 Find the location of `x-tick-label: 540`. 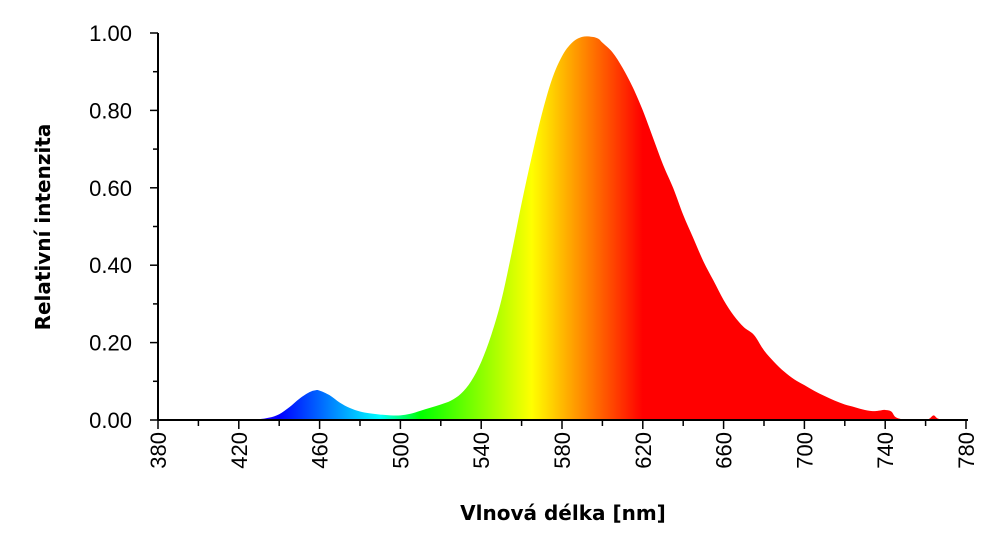

x-tick-label: 540 is located at coordinates (481, 450).